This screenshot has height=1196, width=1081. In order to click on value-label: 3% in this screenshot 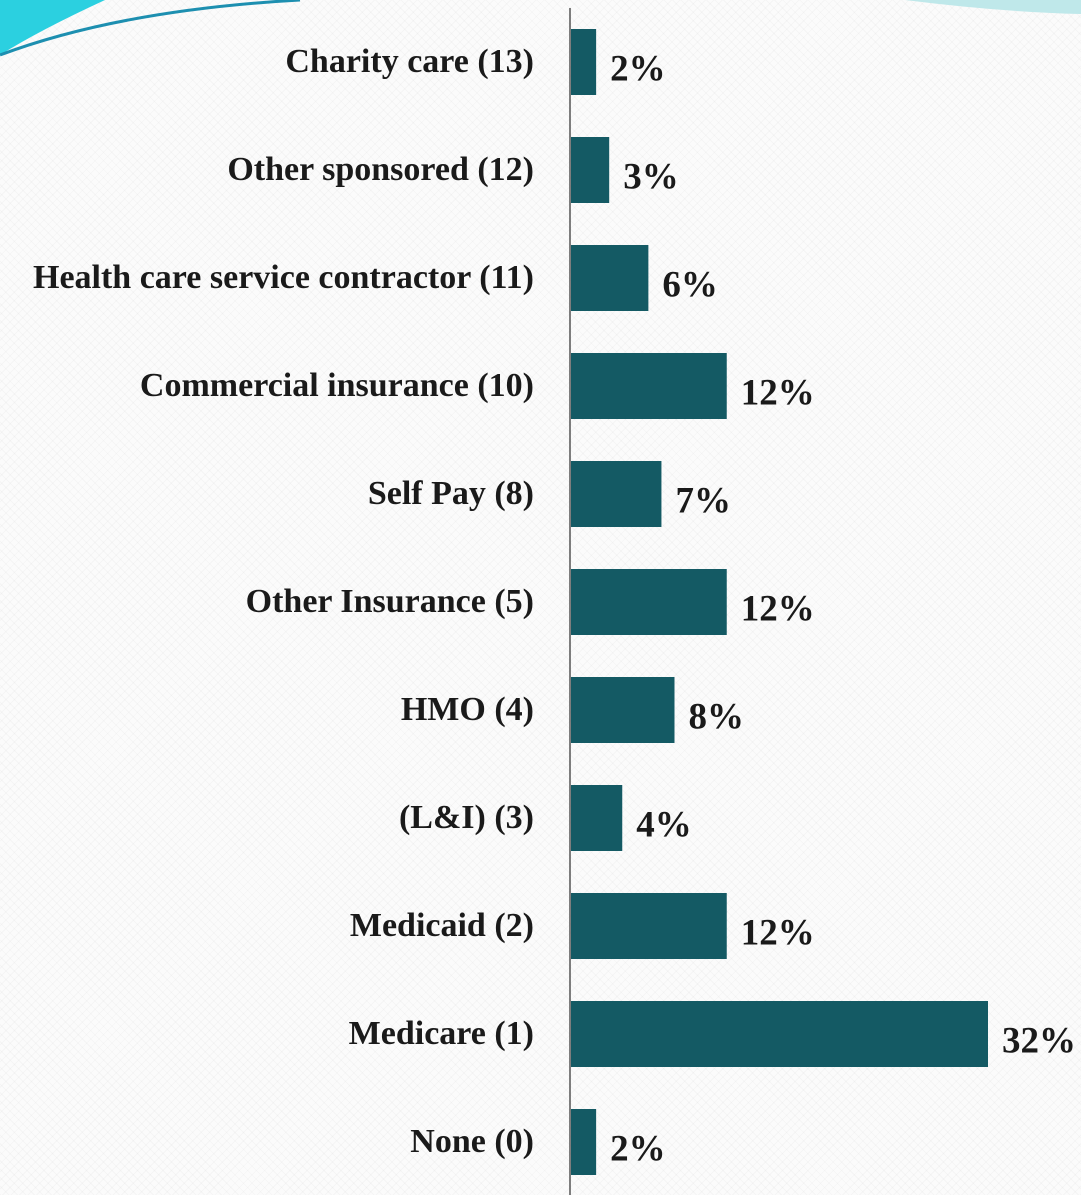, I will do `click(651, 176)`.